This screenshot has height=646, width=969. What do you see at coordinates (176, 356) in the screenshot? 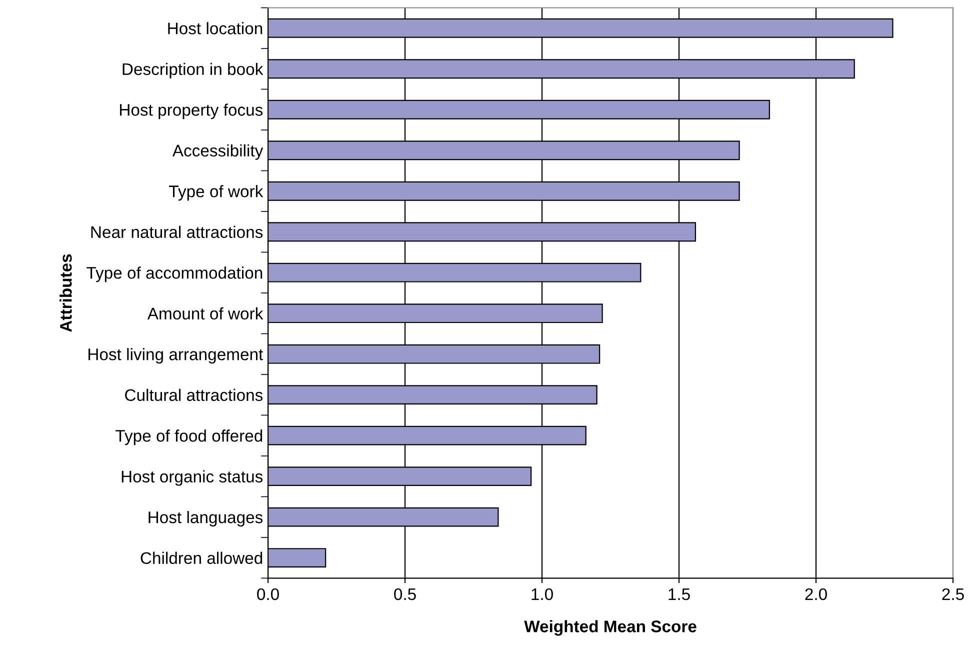
I see `y-tick-label: Host living arrangement` at bounding box center [176, 356].